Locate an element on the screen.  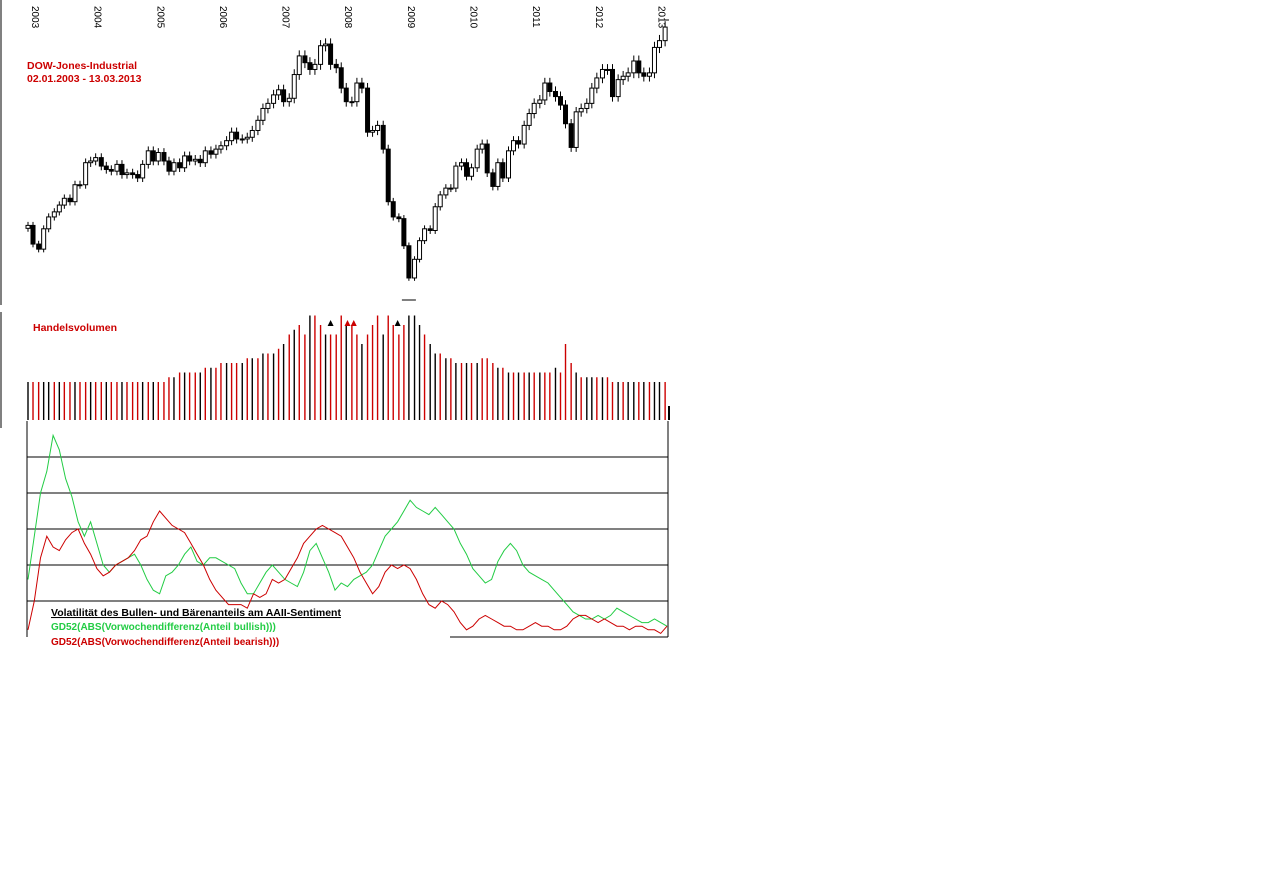
x-tick-label: 2011 is located at coordinates (535, 17).